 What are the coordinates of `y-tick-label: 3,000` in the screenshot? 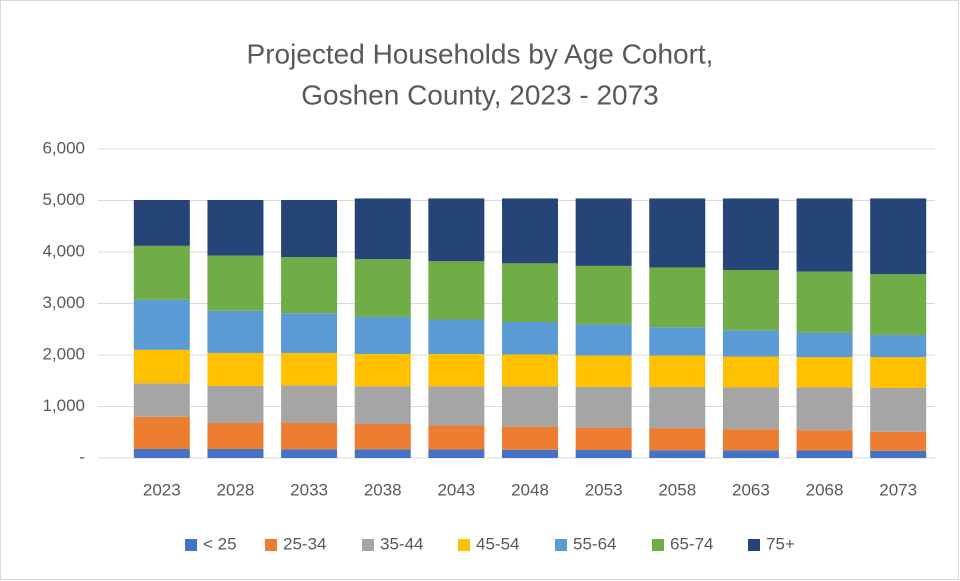 It's located at (63, 302).